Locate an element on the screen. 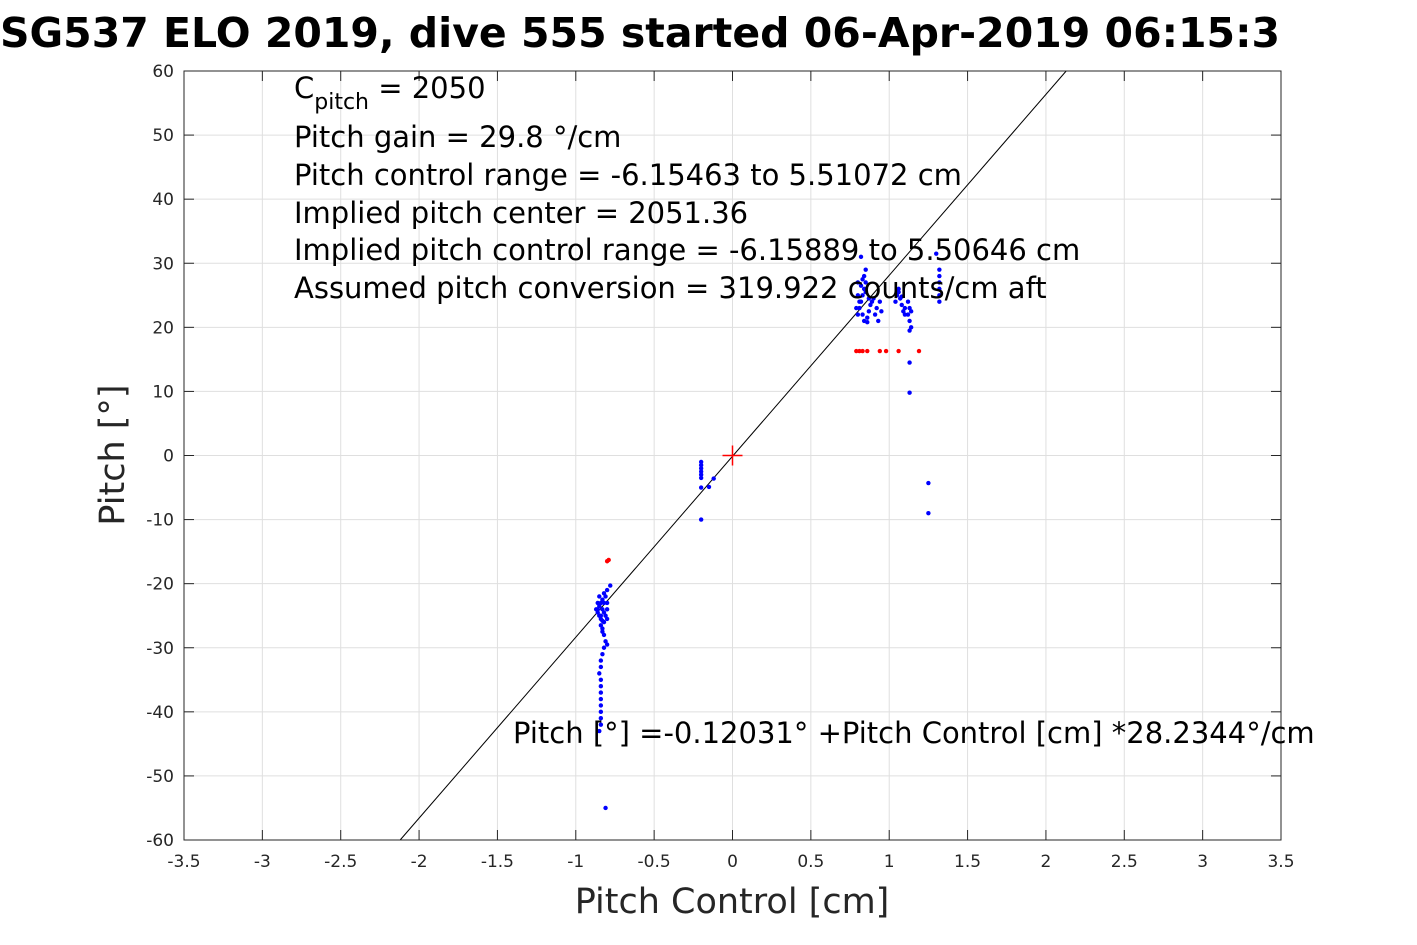 This screenshot has height=945, width=1417. x-tick-label: 3 is located at coordinates (1202, 862).